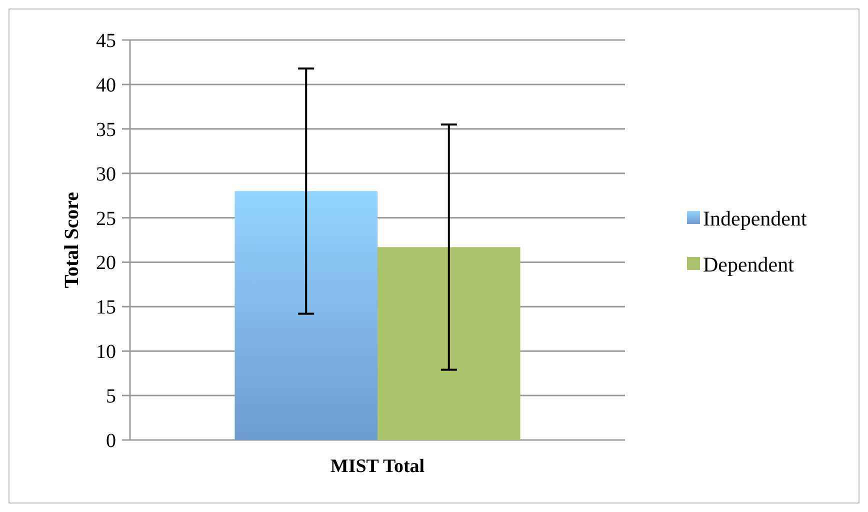 This screenshot has height=512, width=868. Describe the element at coordinates (377, 466) in the screenshot. I see `x-tick-label: MIST Total` at that location.